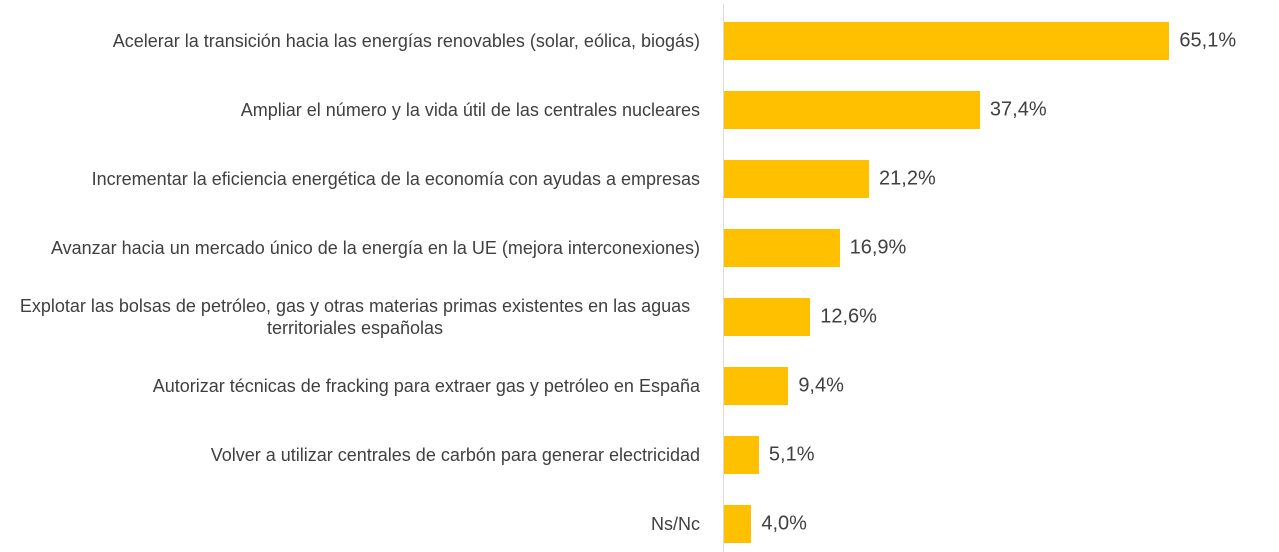 This screenshot has width=1279, height=552. What do you see at coordinates (907, 178) in the screenshot?
I see `value-label: 21,2%` at bounding box center [907, 178].